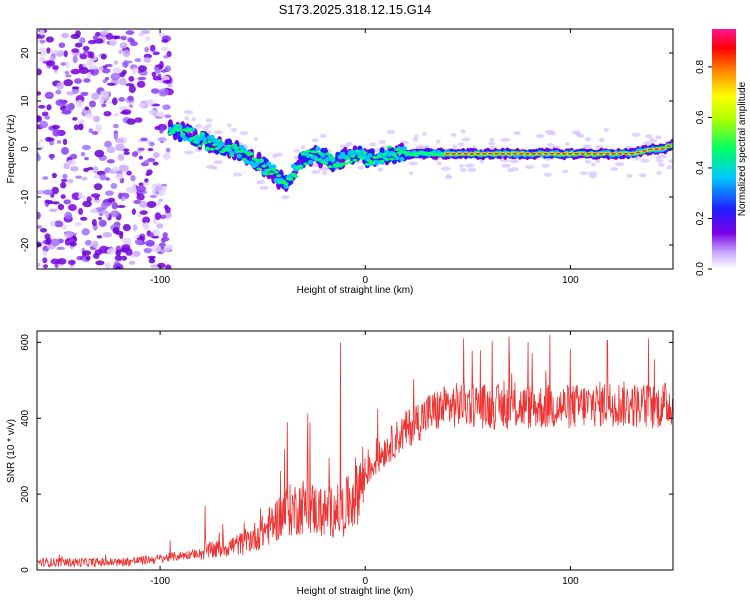 This screenshot has width=750, height=600. I want to click on colorbar-gradient, so click(724, 149).